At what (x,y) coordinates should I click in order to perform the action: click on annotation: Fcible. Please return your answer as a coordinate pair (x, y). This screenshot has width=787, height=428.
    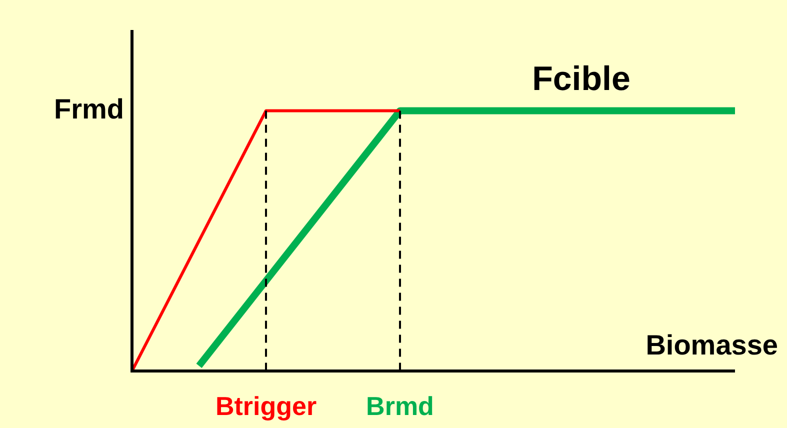
    Looking at the image, I should click on (581, 79).